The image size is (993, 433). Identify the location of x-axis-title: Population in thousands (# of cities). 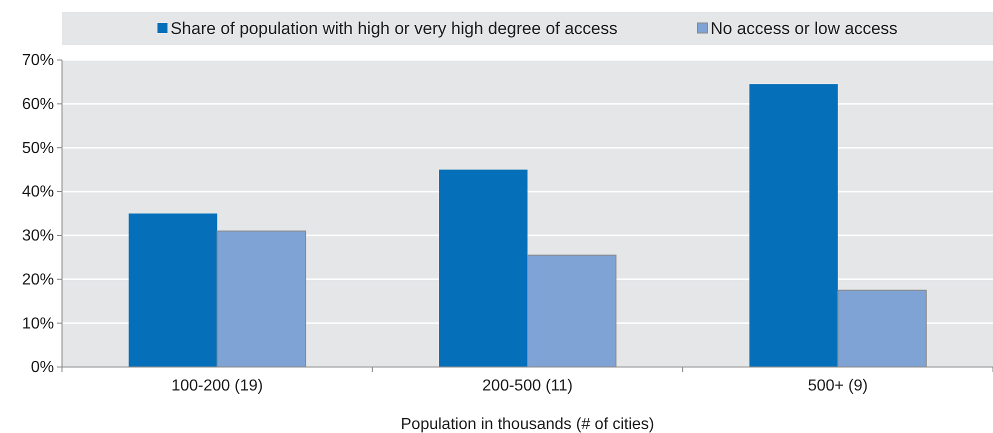
(527, 424).